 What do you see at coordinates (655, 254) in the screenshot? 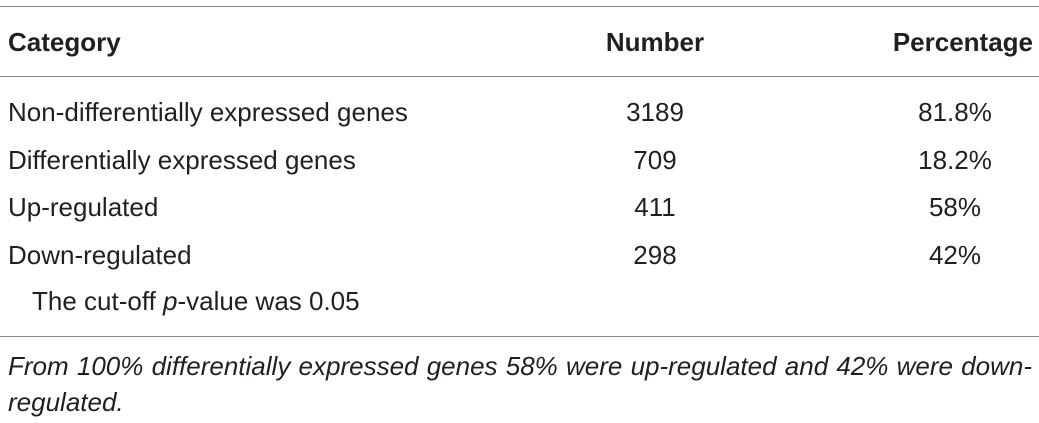
I see `table-cell: 298` at bounding box center [655, 254].